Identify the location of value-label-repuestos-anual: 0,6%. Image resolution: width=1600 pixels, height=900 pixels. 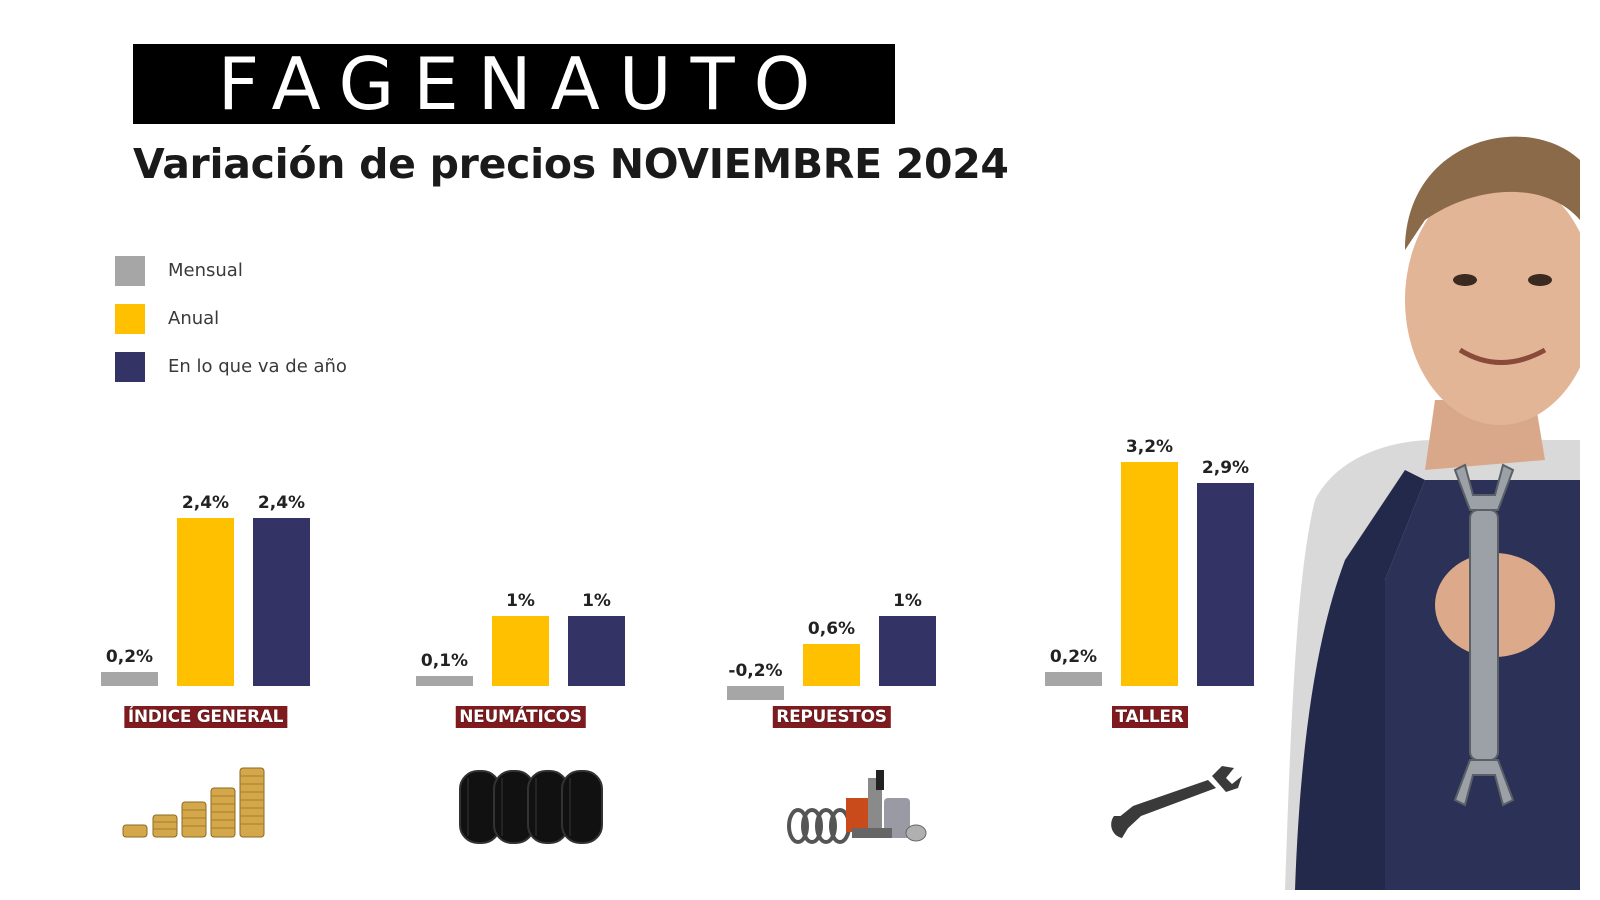
(831, 629).